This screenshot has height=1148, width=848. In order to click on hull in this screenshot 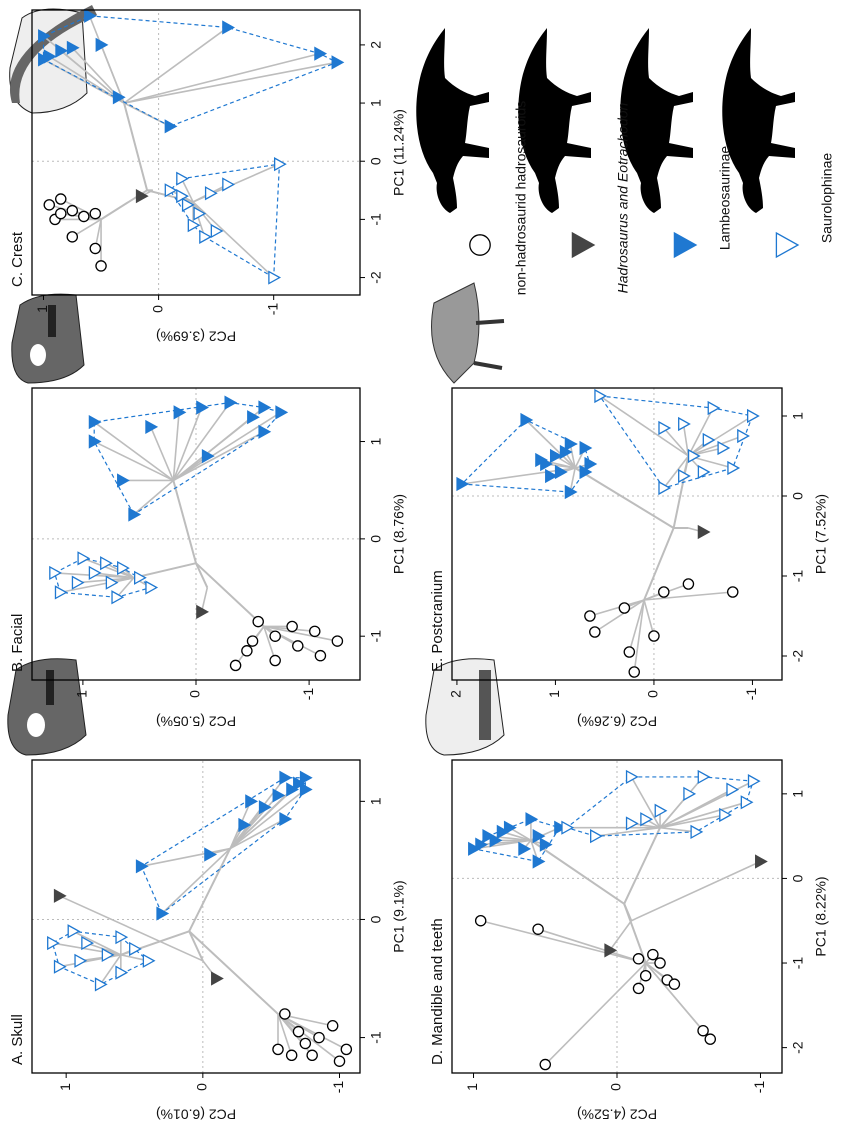, I will do `click(676, 442)`.